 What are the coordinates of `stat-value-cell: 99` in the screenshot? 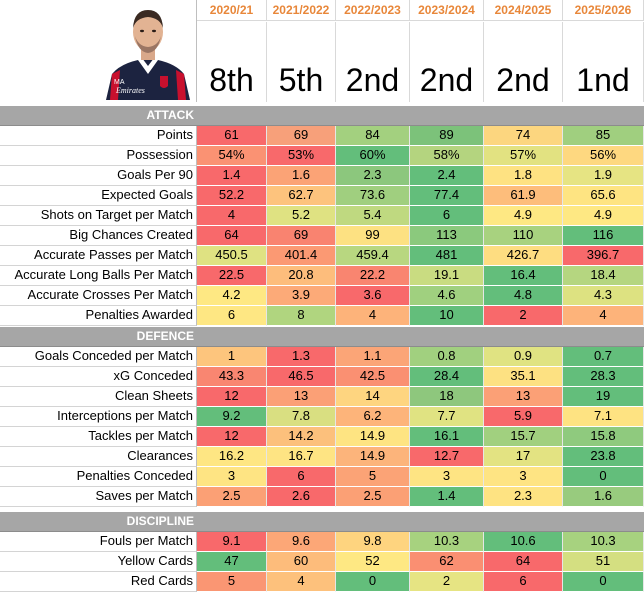 It's located at (373, 236).